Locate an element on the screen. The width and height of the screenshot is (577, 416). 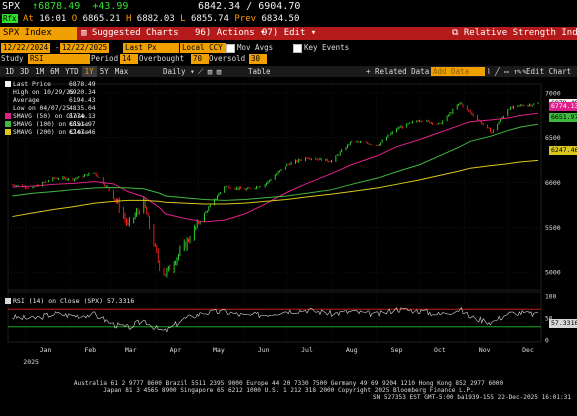
rsi-panel-border is located at coordinates (274, 317).